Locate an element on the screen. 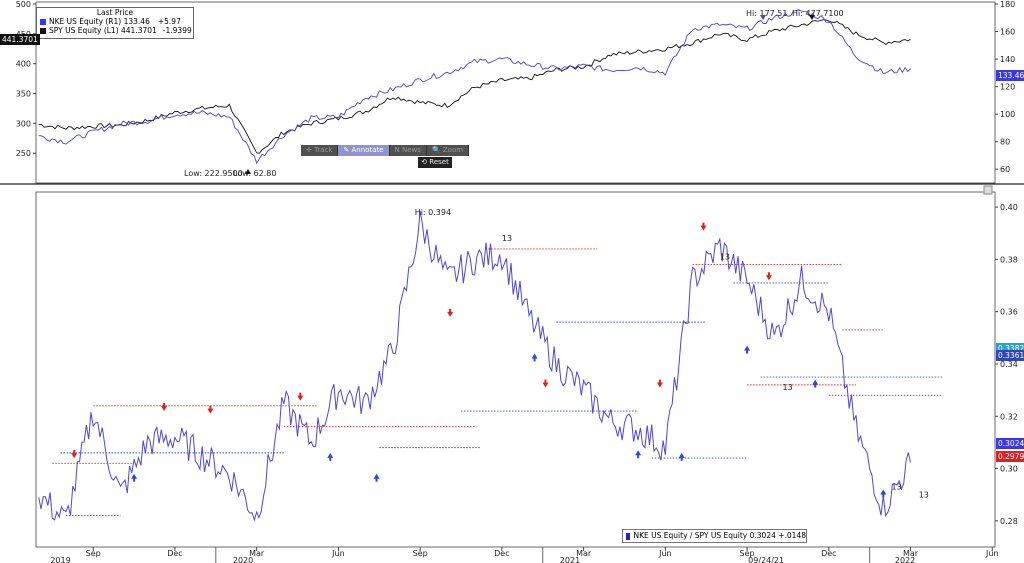 The height and width of the screenshot is (563, 1024). spy-low-marker is located at coordinates (248, 171).